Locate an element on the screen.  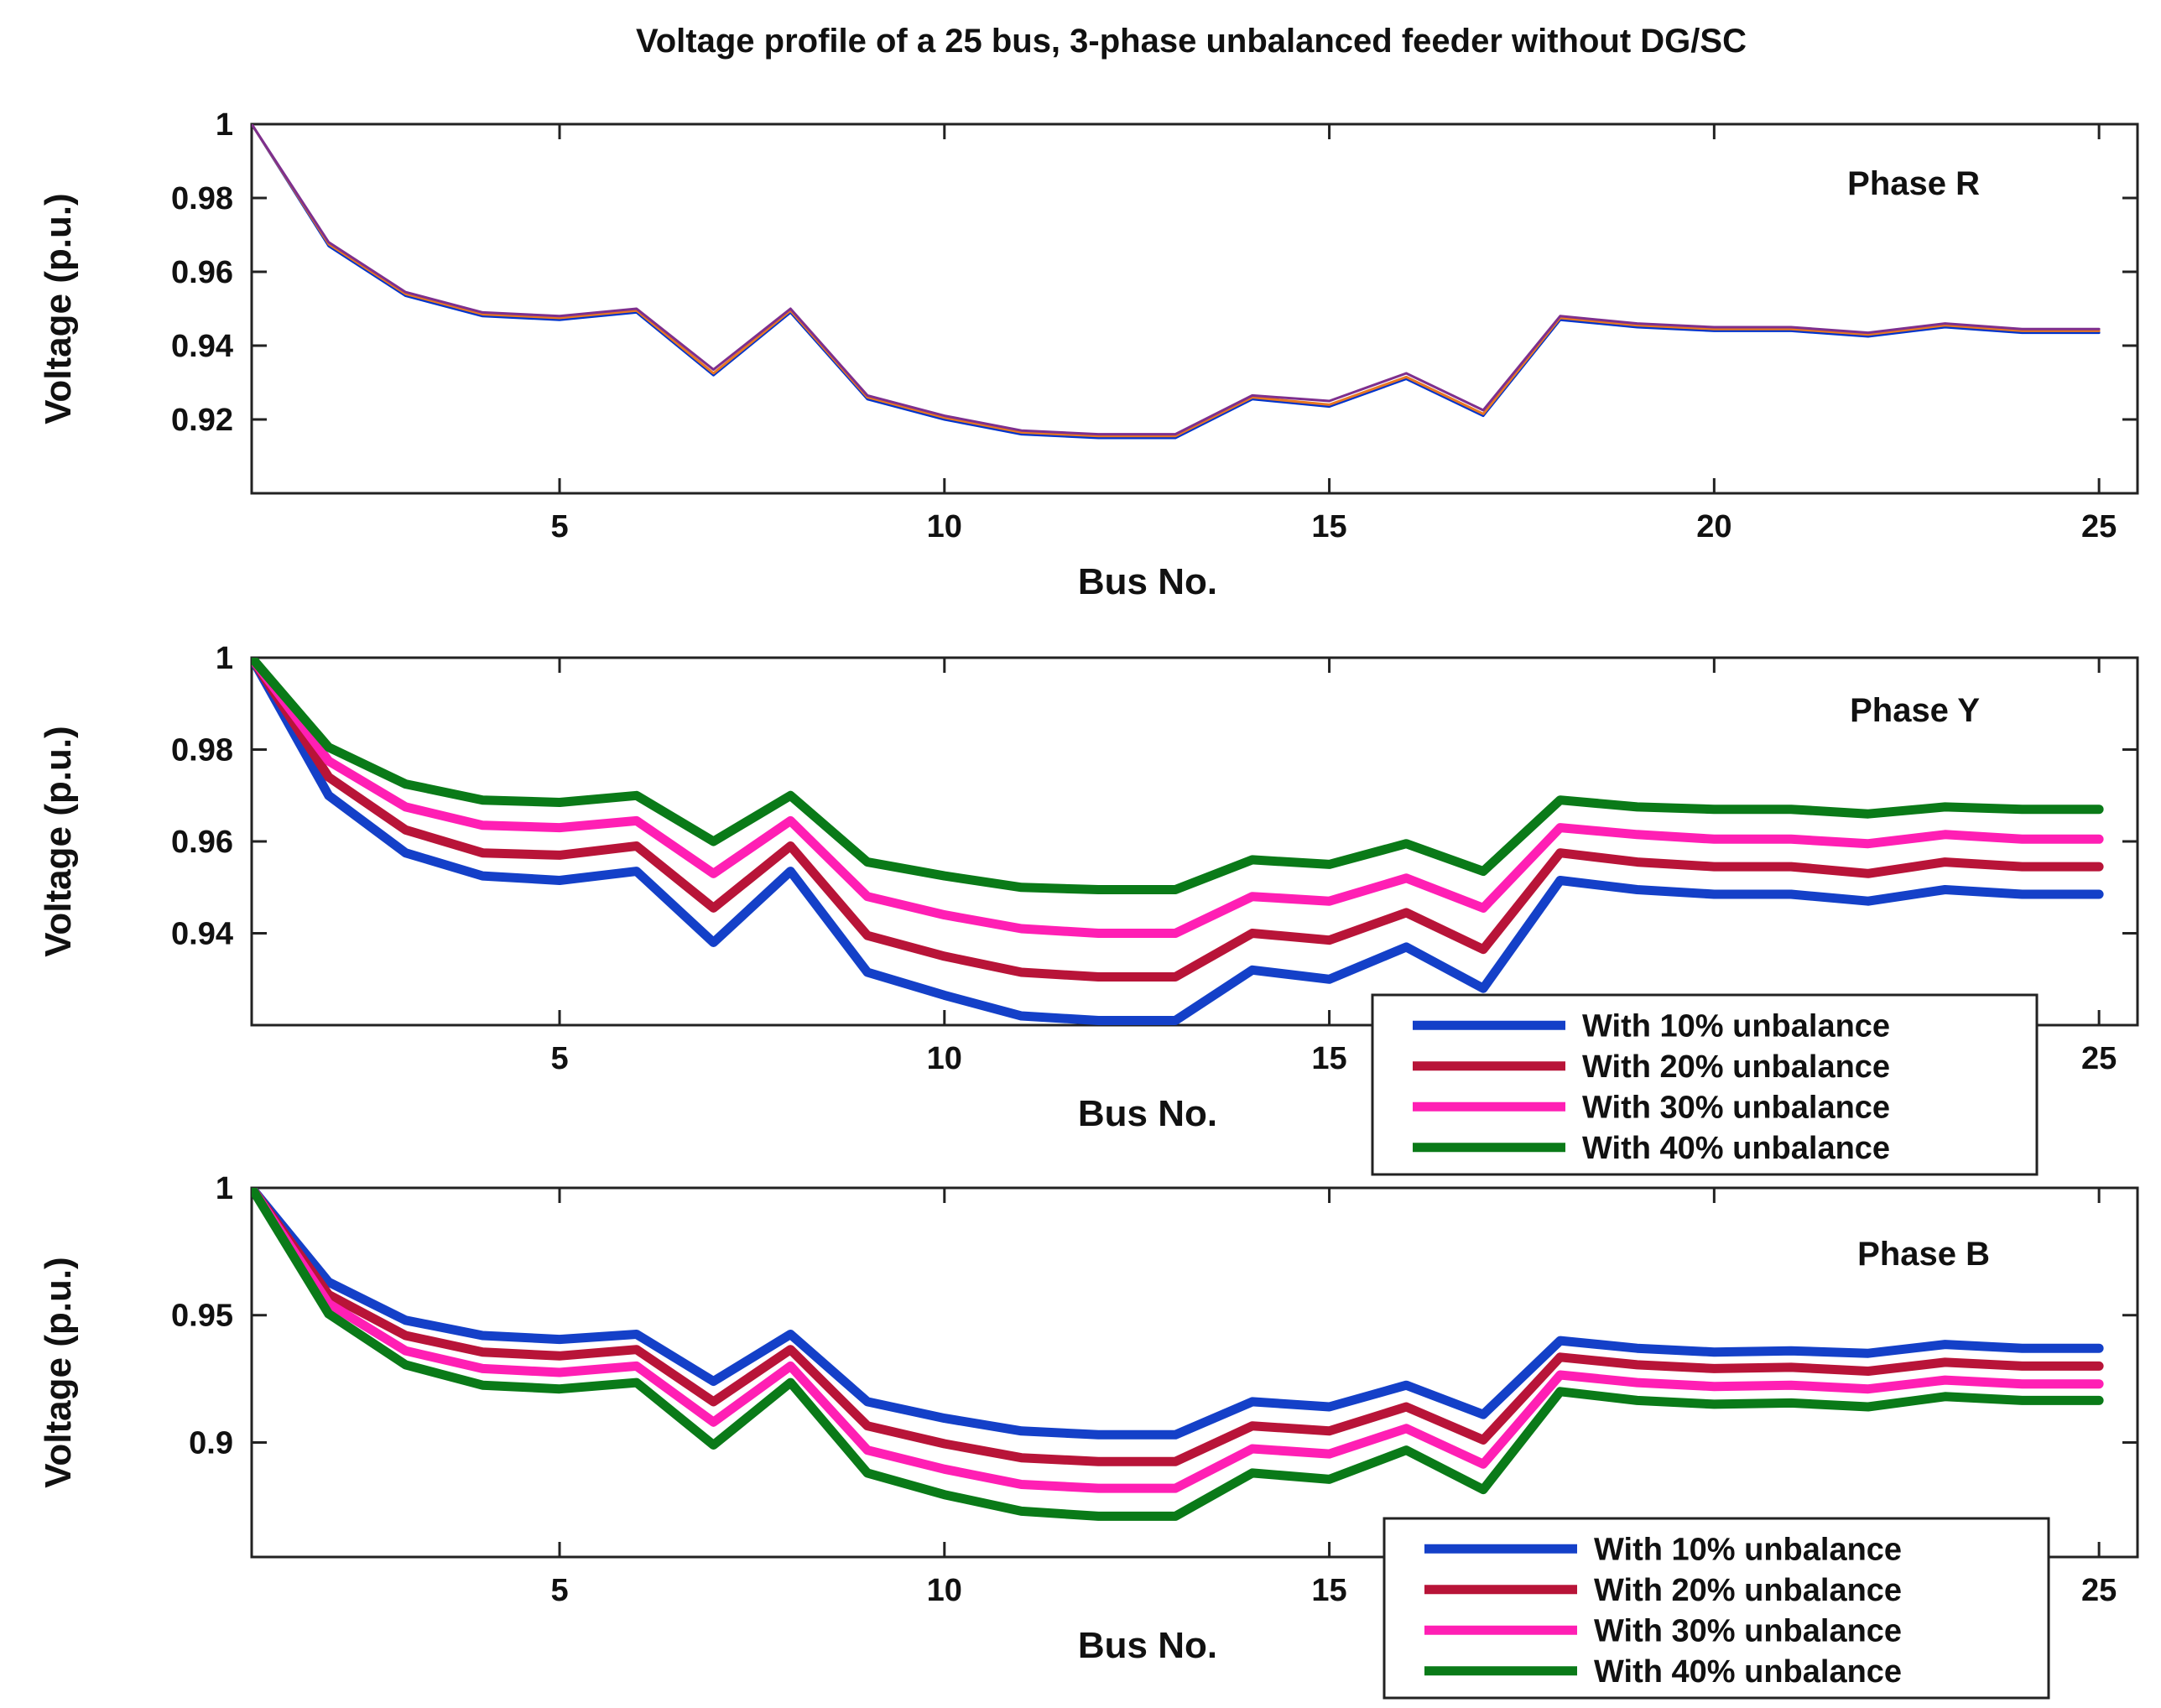
phase-label: Phase R is located at coordinates (1914, 183).